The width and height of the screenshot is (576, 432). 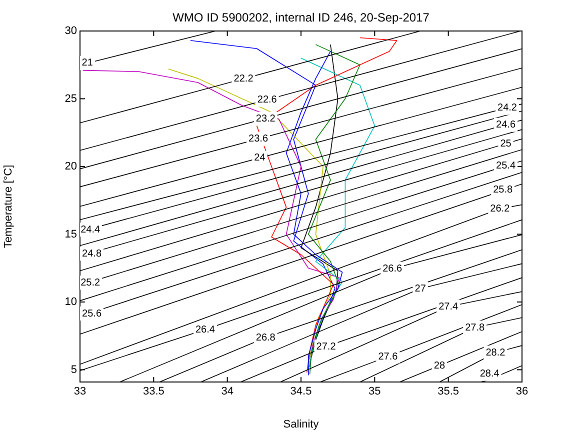 I want to click on annotation: 24.2, so click(x=508, y=108).